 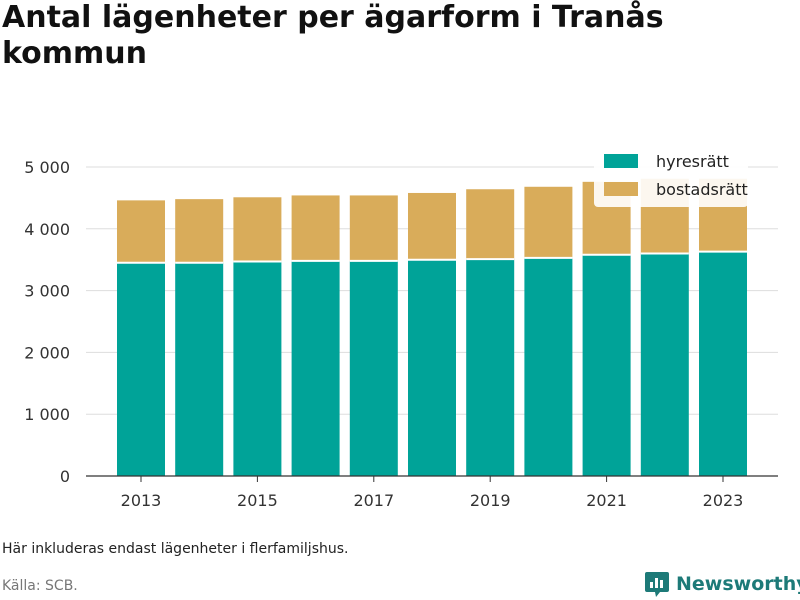 I want to click on x-tick-label: 2017, so click(x=373, y=500).